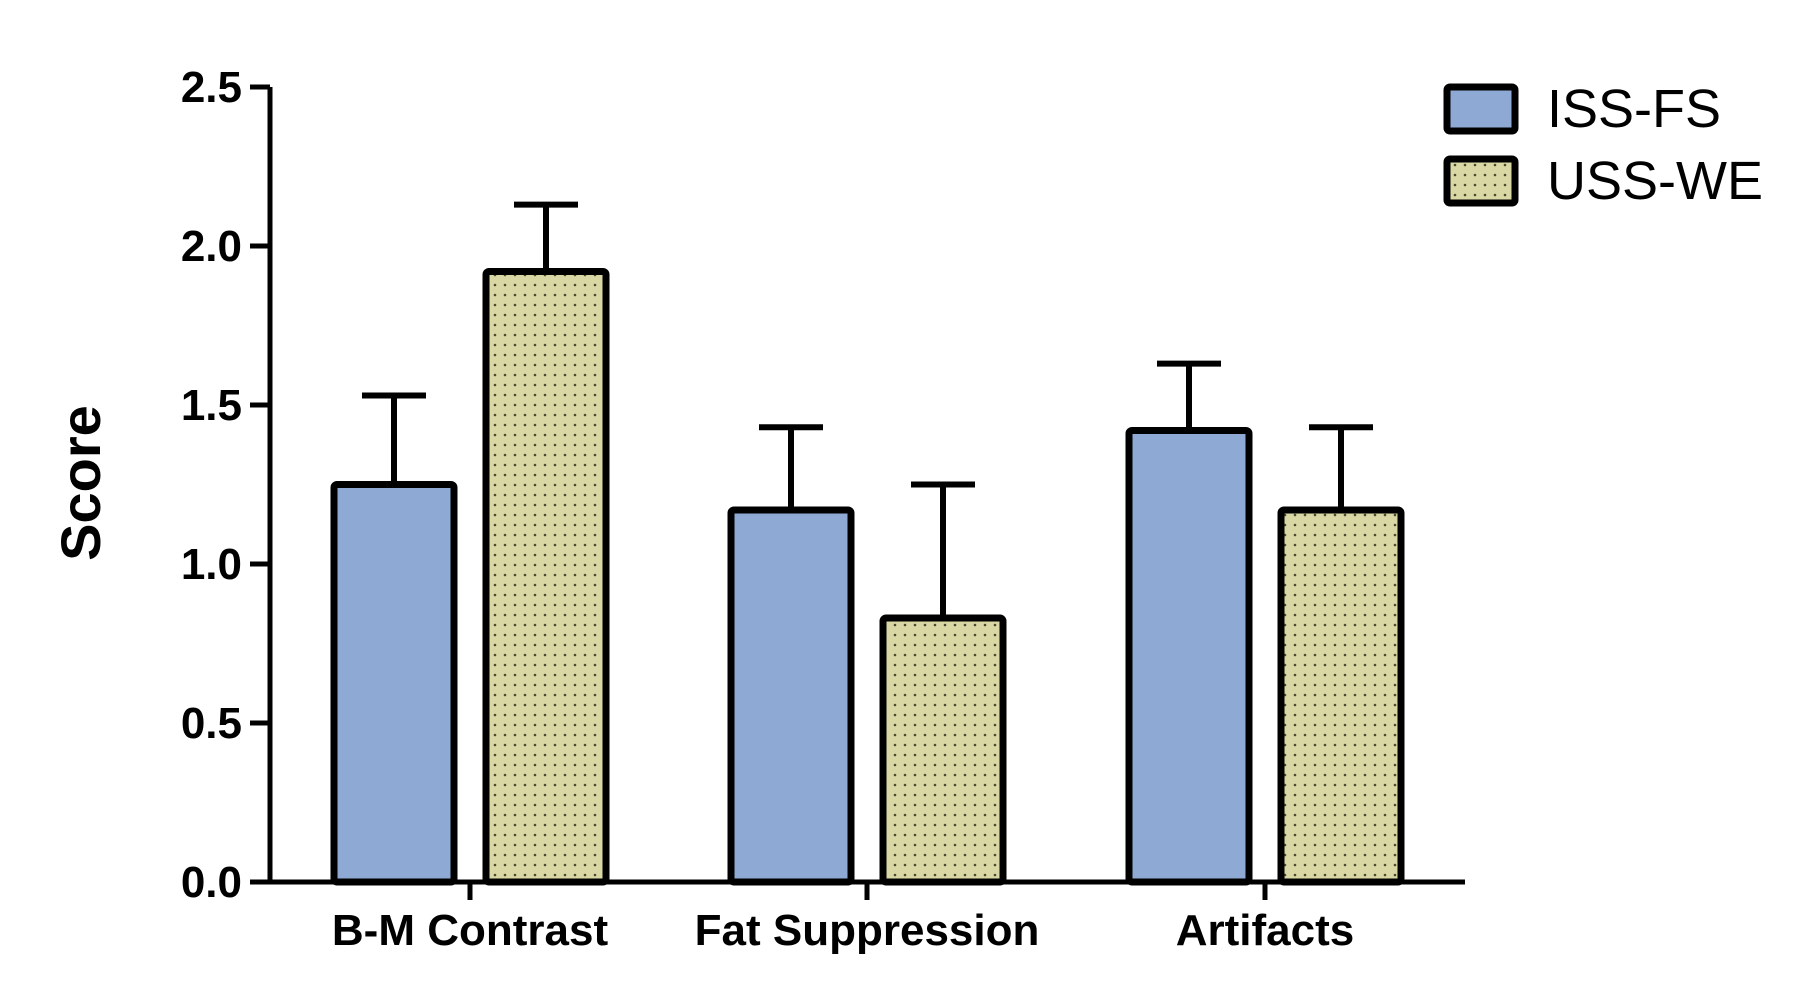  I want to click on x-category-label: Artifacts, so click(1265, 930).